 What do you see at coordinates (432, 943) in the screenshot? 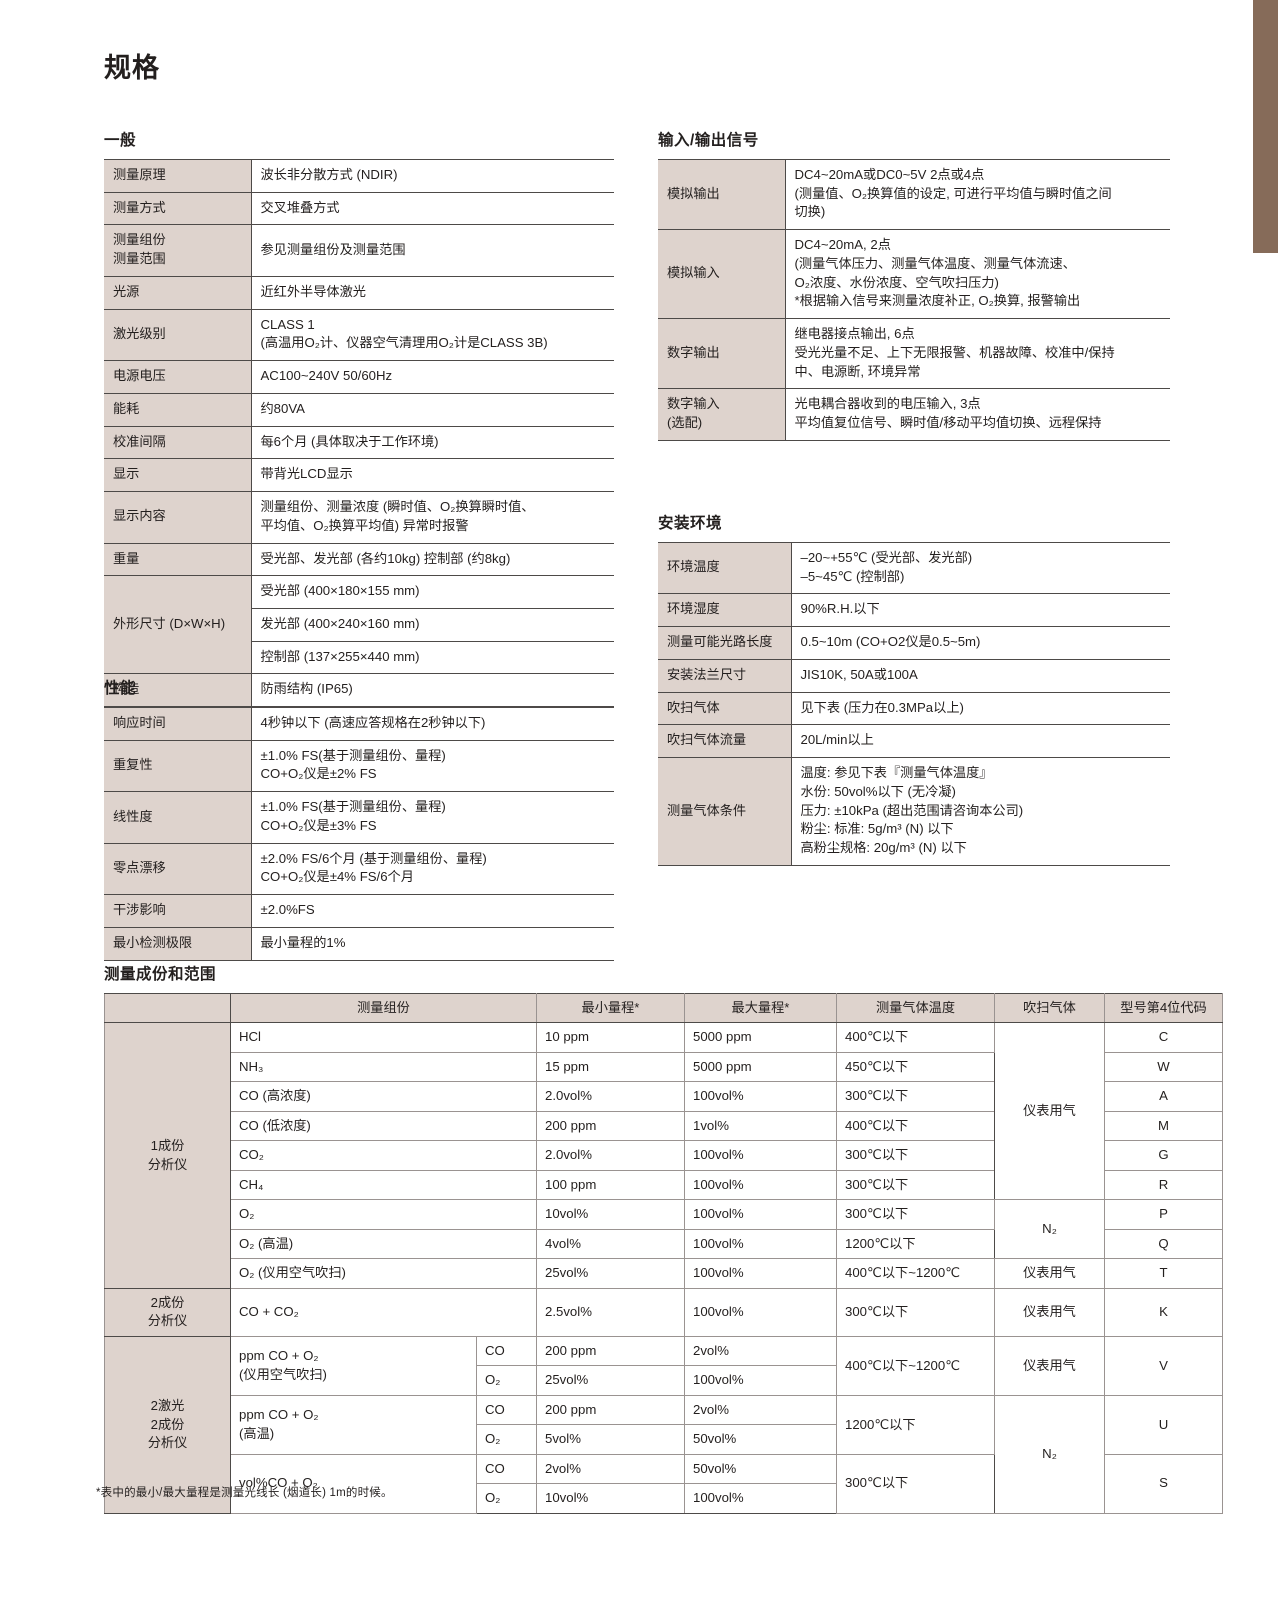
I see `spec-row-value: 最小量程的1%` at bounding box center [432, 943].